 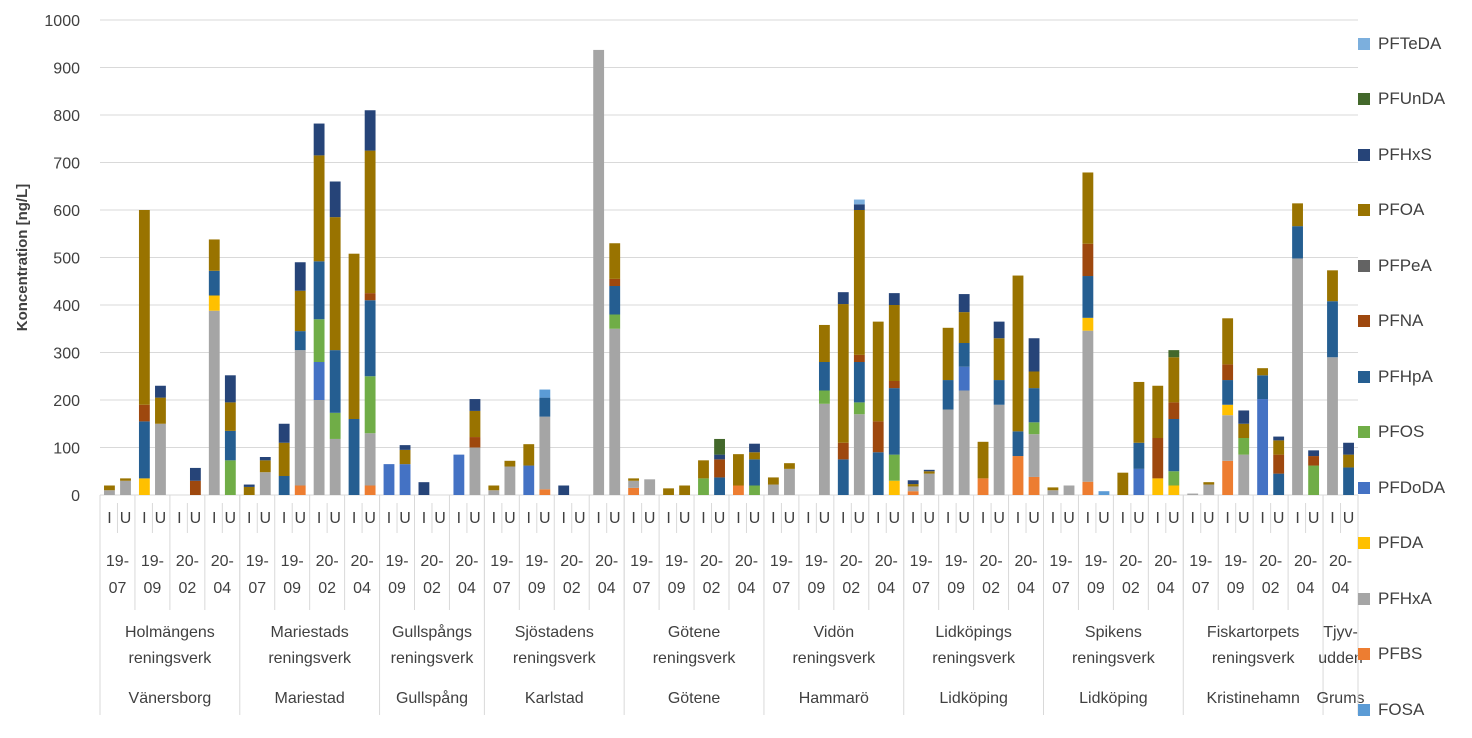 What do you see at coordinates (171, 658) in the screenshot?
I see `x-plant-label: reningsverk` at bounding box center [171, 658].